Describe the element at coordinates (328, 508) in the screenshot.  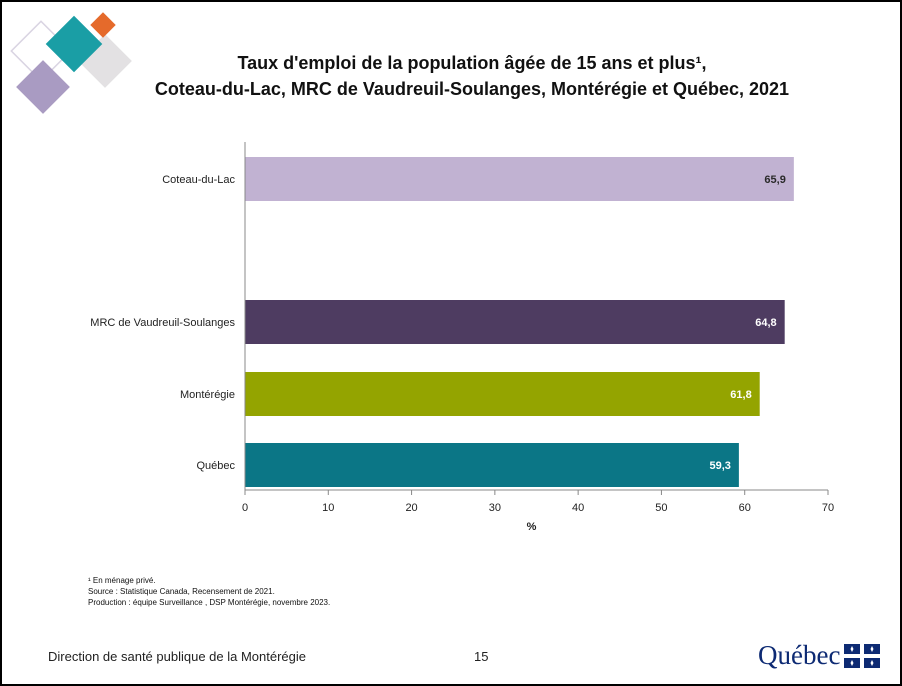
I see `x-tick-label-1: 10` at that location.